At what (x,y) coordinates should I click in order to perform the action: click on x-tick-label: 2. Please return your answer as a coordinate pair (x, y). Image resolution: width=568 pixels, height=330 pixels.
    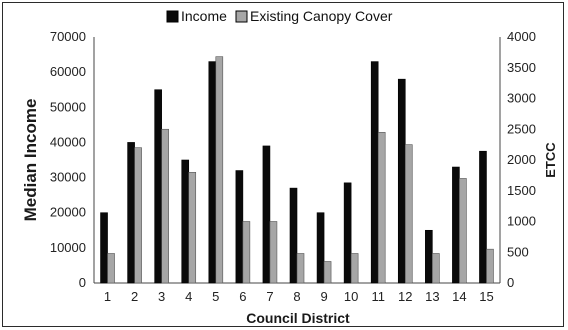
    Looking at the image, I should click on (134, 296).